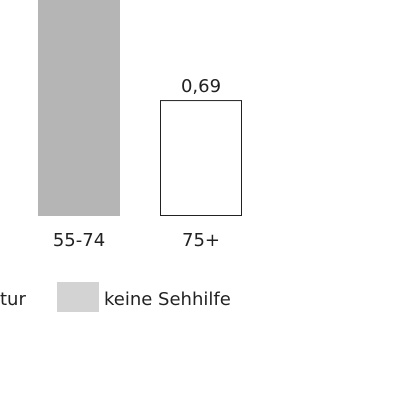 This screenshot has width=400, height=400. I want to click on x-tick-label-5574: 55-74, so click(79, 240).